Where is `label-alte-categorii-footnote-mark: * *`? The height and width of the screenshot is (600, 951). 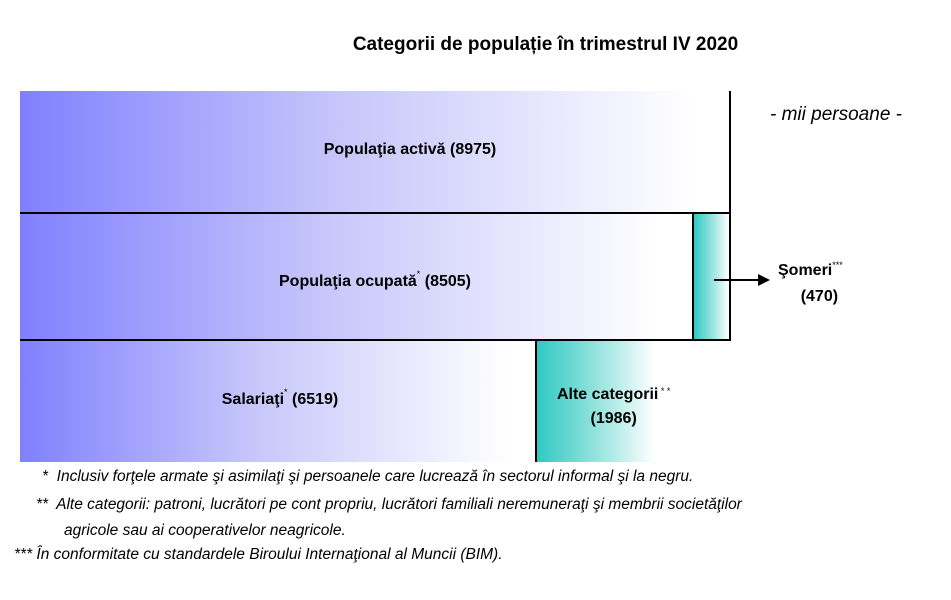
label-alte-categorii-footnote-mark: * * is located at coordinates (664, 391).